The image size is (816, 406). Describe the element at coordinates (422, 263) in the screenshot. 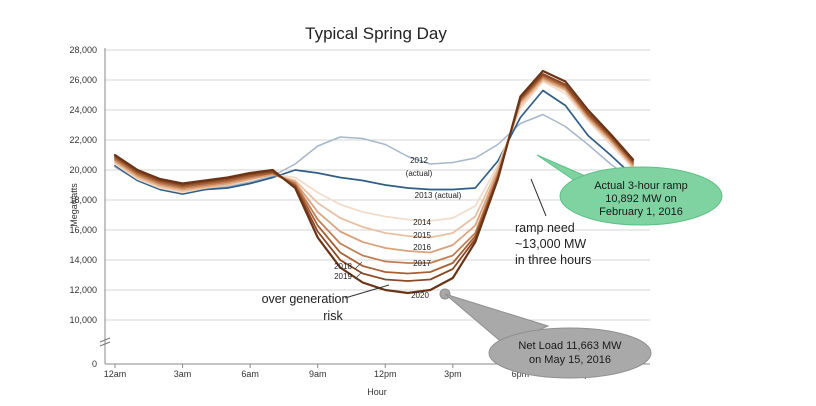

I see `label-2017: 2017` at that location.